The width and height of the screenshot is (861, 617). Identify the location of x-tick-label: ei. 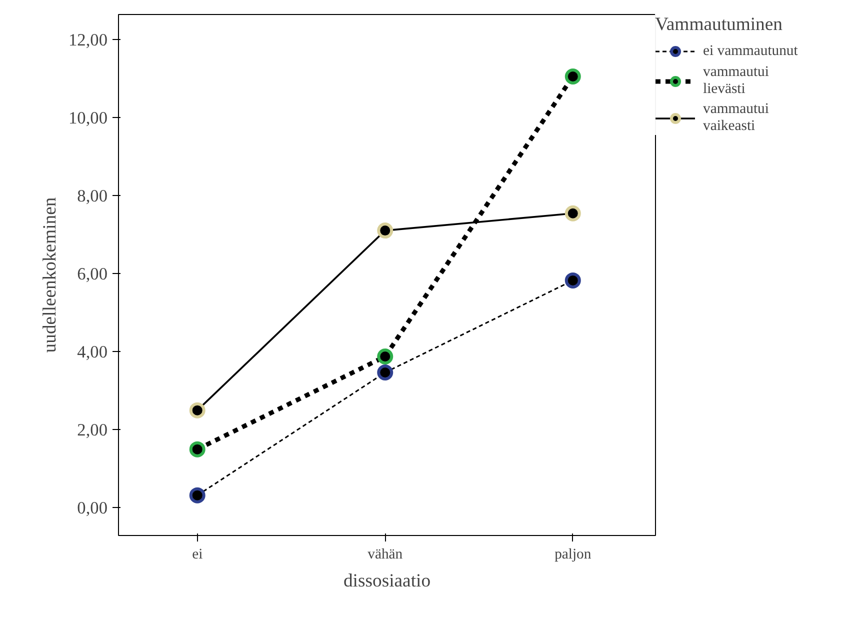
(197, 554).